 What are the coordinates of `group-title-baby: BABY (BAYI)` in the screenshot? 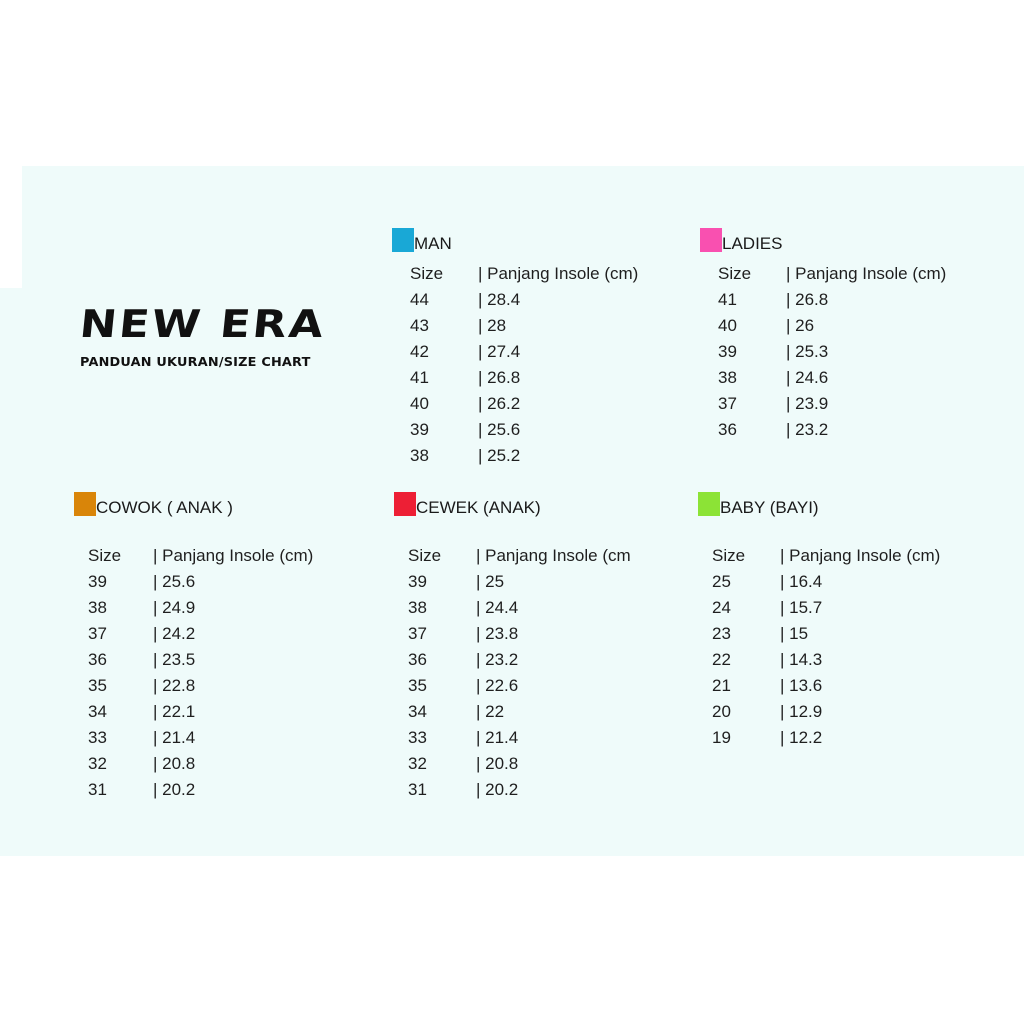 It's located at (769, 507).